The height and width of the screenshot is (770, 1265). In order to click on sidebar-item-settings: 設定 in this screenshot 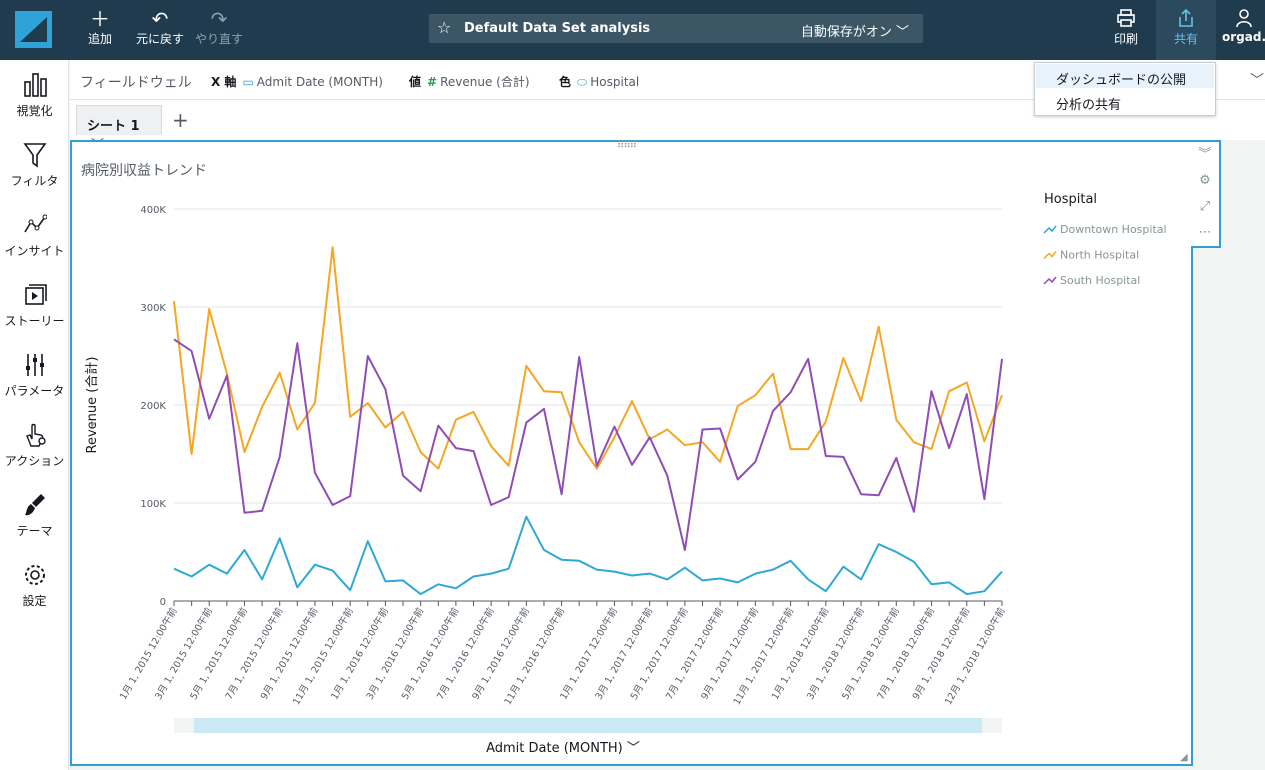, I will do `click(34, 585)`.